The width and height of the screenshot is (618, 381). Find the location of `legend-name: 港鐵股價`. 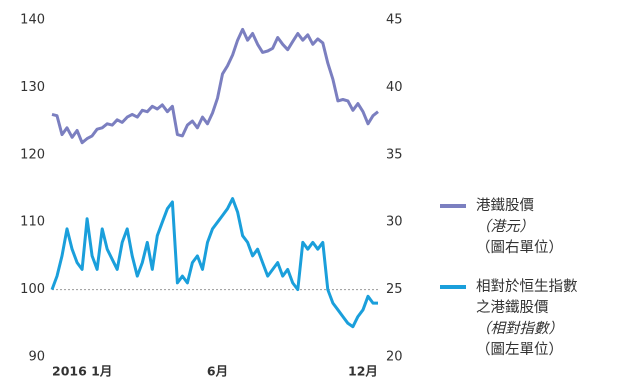

legend-name: 港鐵股價 is located at coordinates (505, 206).